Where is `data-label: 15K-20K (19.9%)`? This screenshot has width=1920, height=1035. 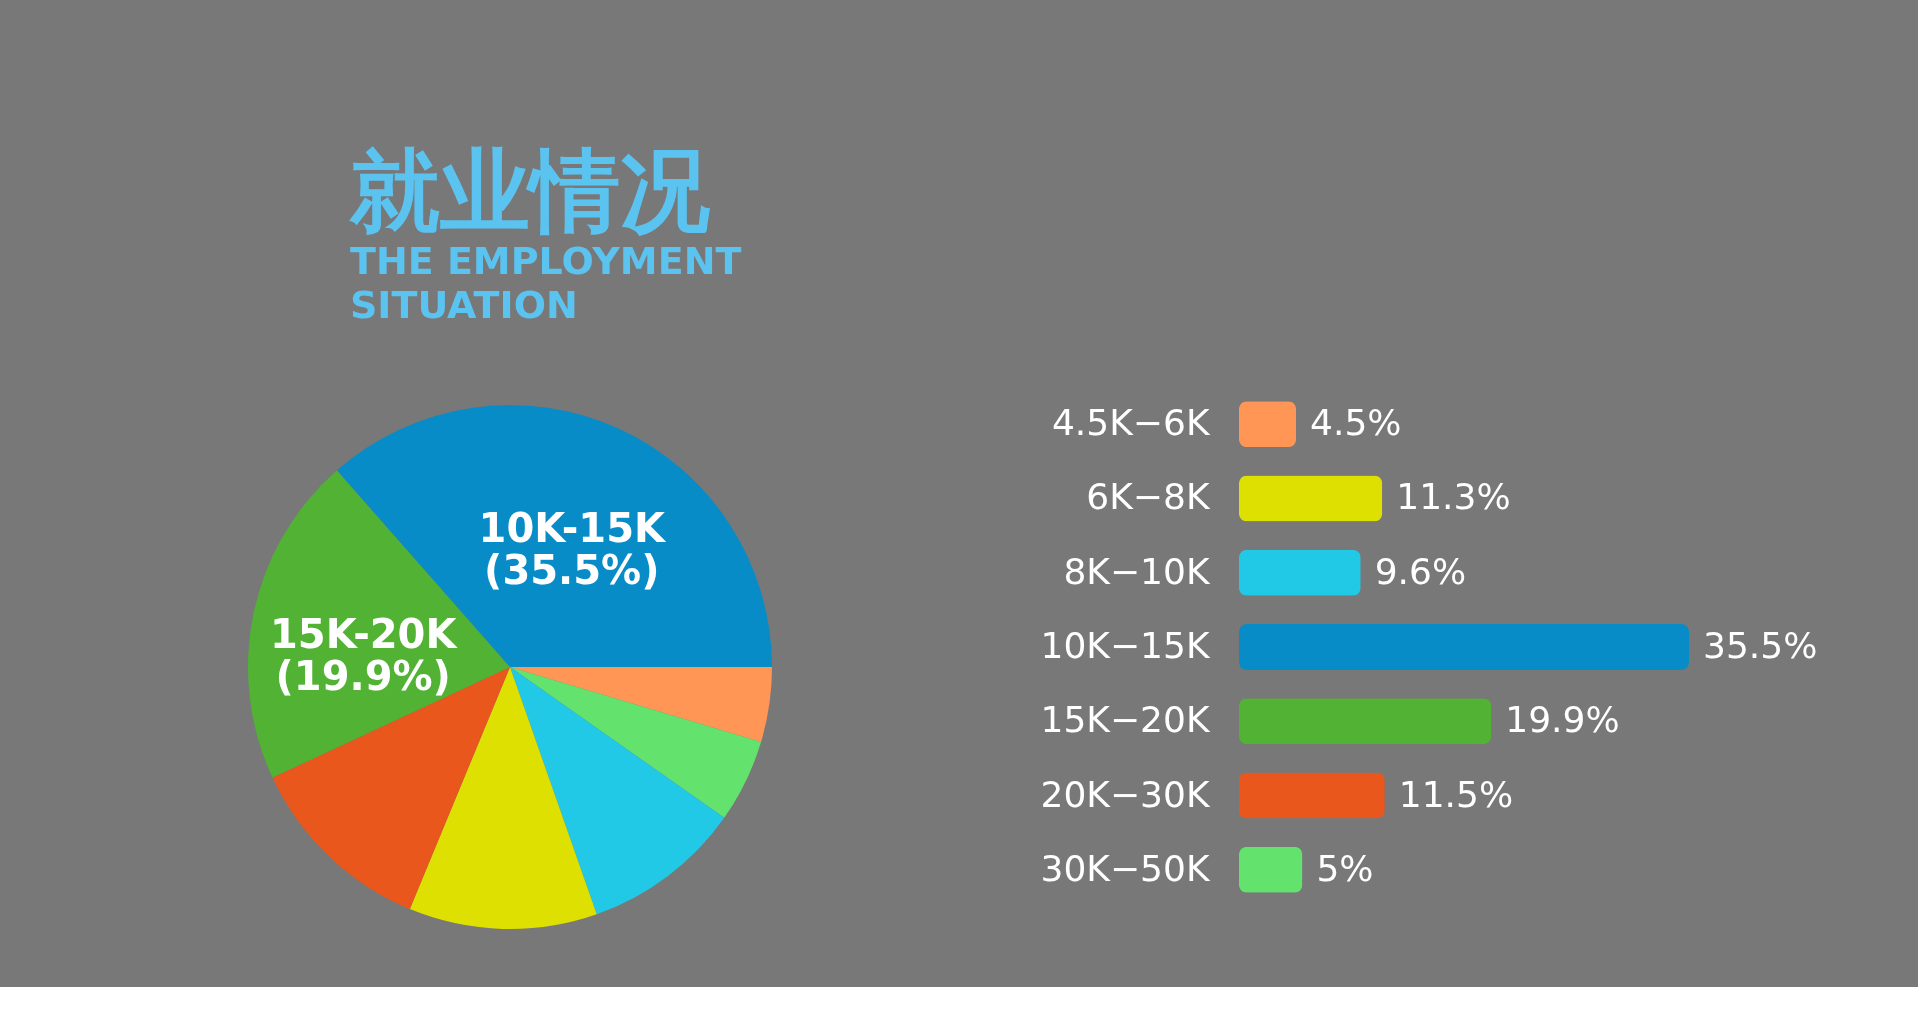 data-label: 15K-20K (19.9%) is located at coordinates (364, 655).